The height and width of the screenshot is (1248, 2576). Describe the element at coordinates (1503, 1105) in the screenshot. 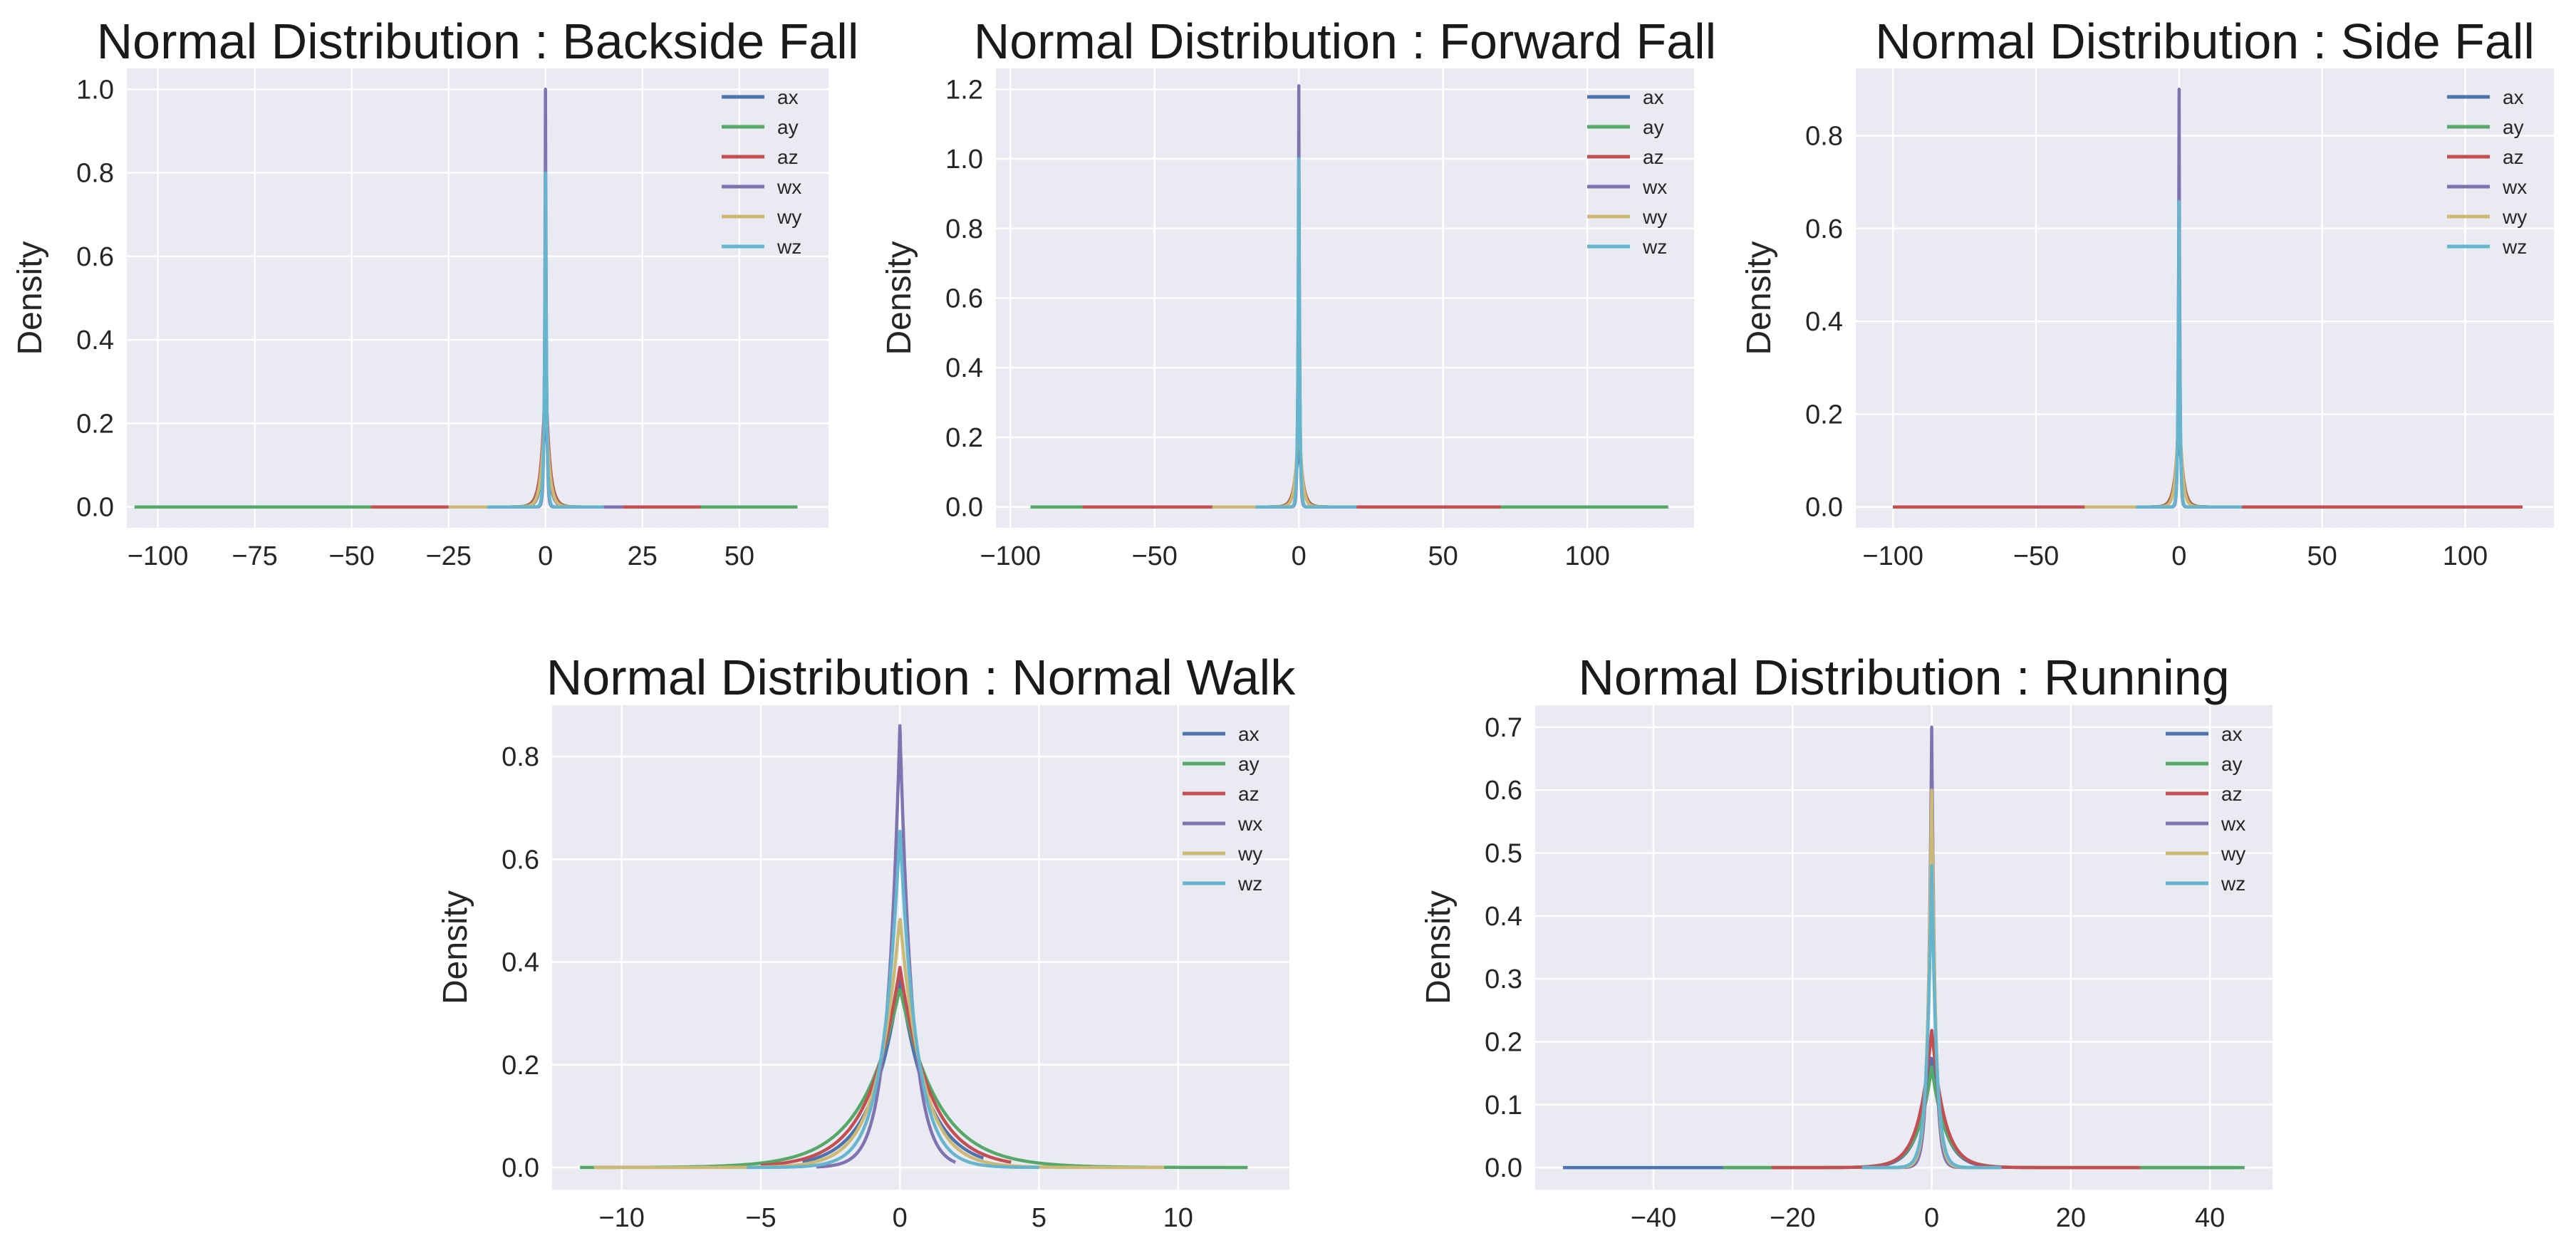

I see `y-tick-label: 0.1` at that location.